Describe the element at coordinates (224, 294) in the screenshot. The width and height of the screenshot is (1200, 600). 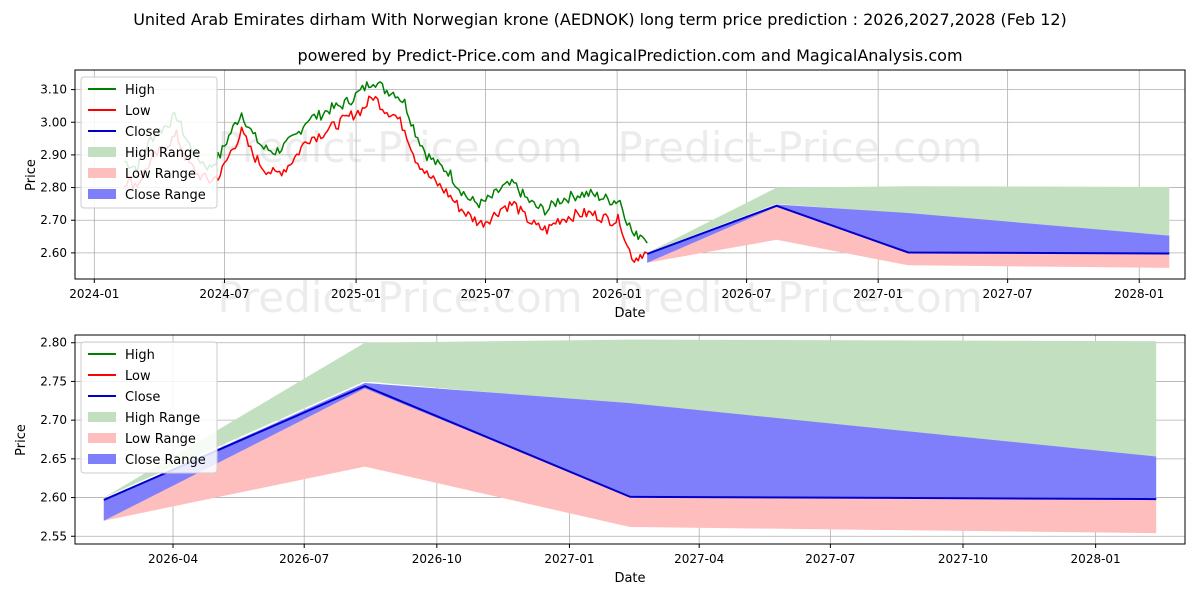
I see `x-tick-label: 2024-07` at that location.